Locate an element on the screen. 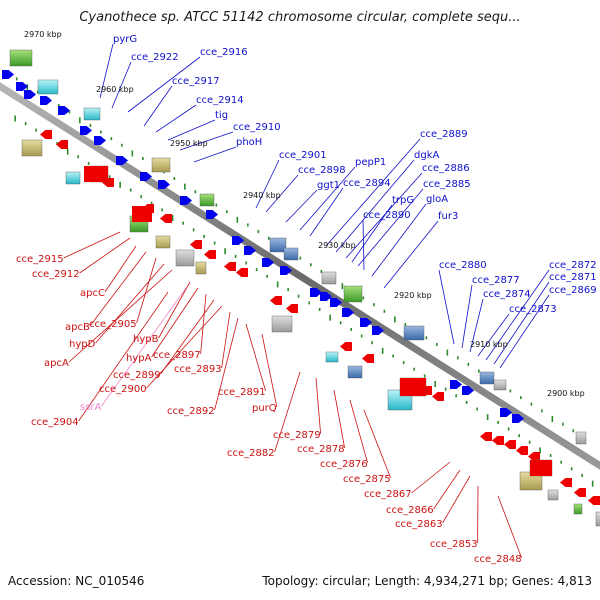 This screenshot has height=600, width=600. gene-label-cce-2915: cce_2915 is located at coordinates (40, 259).